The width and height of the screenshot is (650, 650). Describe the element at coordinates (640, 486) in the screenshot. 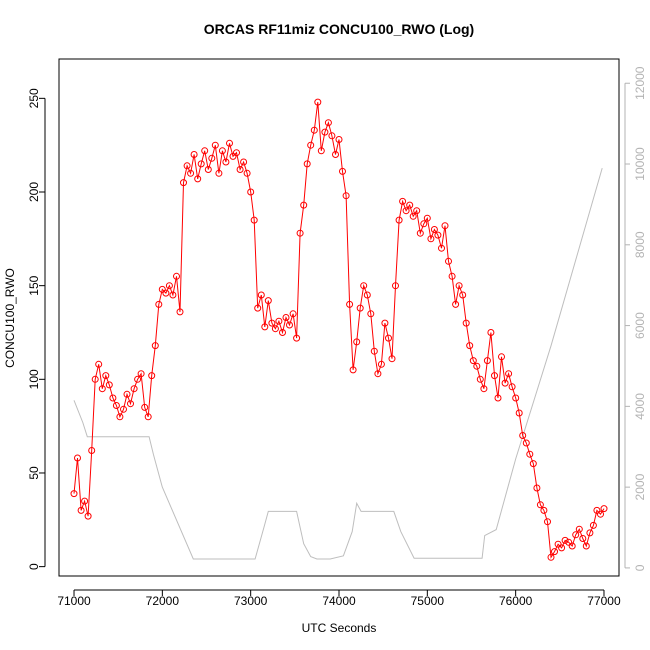

I see `y2-tick-label: 2000` at that location.